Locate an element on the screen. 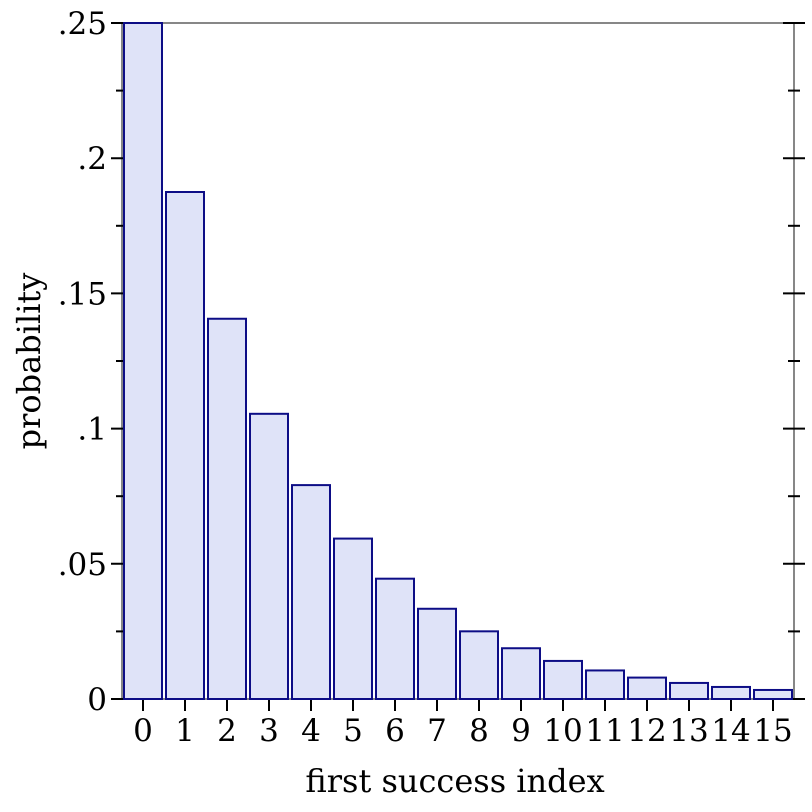 This screenshot has width=812, height=812. x-axis-label: first success index is located at coordinates (454, 781).